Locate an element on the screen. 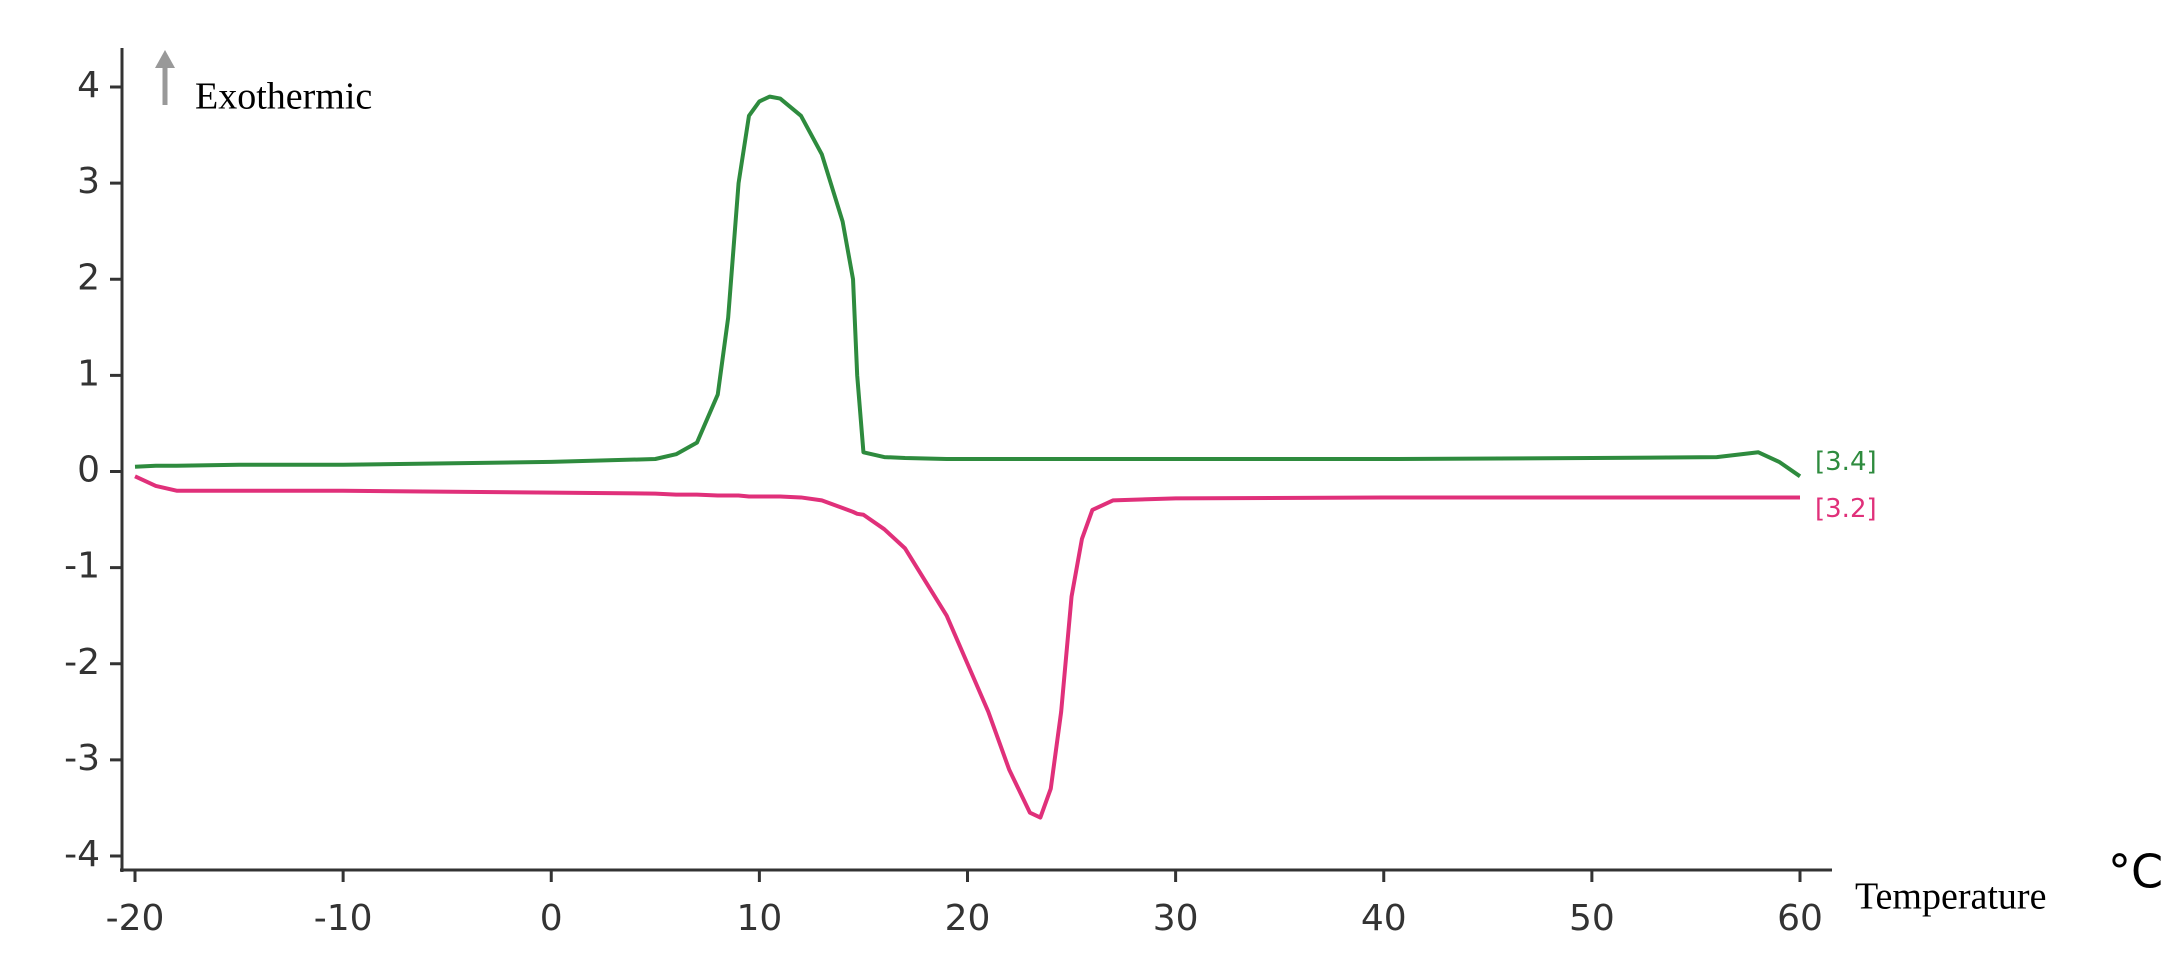 The image size is (2166, 969). x-tick-label: -10 is located at coordinates (343, 918).